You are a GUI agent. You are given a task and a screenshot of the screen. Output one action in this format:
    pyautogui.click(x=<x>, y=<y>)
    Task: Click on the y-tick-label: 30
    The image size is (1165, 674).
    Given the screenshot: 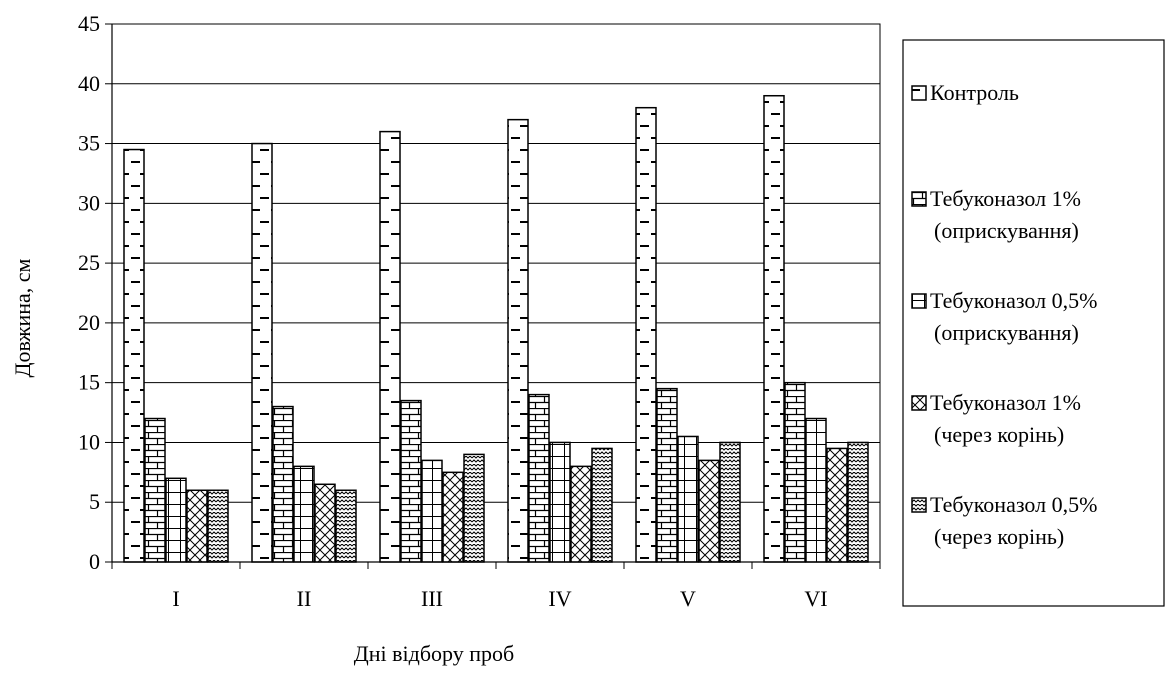 What is the action you would take?
    pyautogui.click(x=89, y=202)
    